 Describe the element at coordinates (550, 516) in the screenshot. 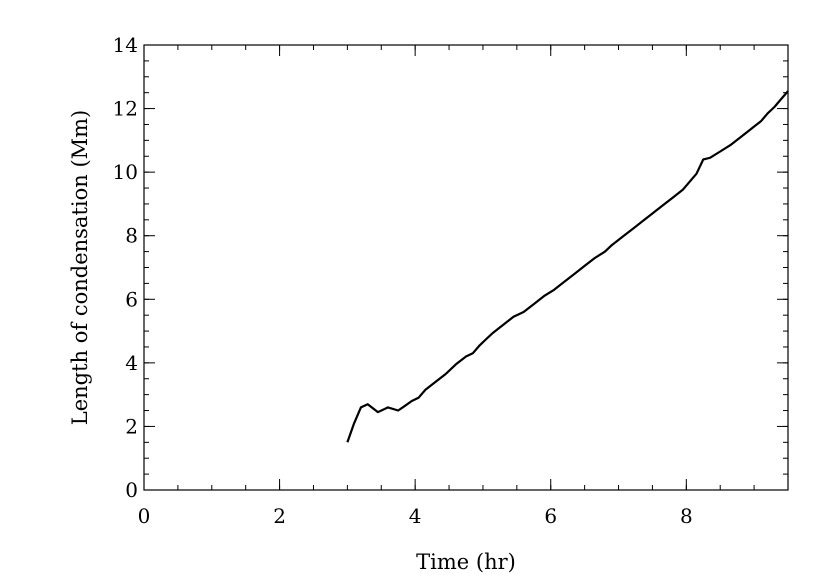

I see `x-tick-label: 6` at that location.